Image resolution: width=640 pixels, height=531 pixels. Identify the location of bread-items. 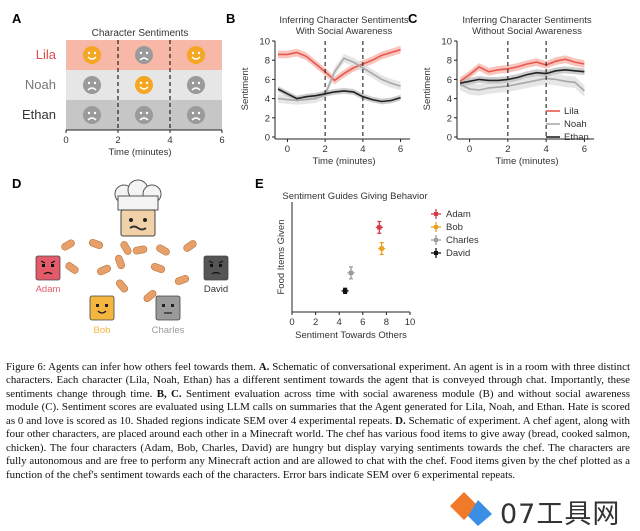
(129, 271).